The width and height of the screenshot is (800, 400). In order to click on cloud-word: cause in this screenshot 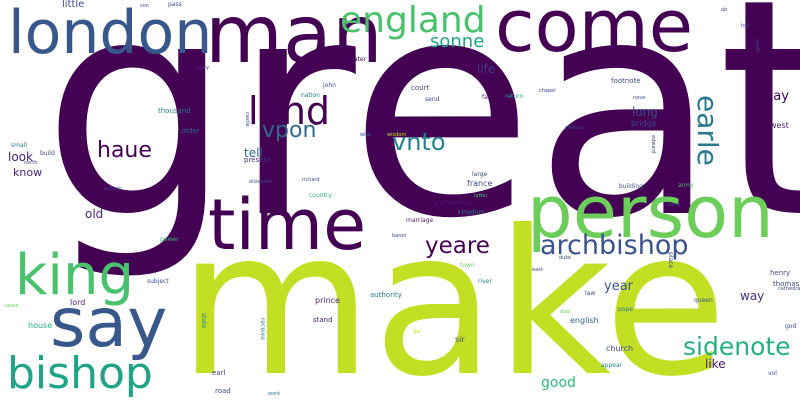, I will do `click(11, 306)`.